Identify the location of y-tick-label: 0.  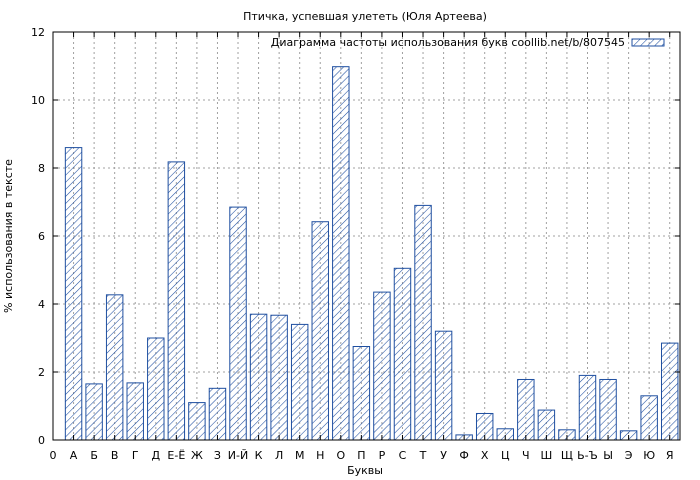
(41, 440).